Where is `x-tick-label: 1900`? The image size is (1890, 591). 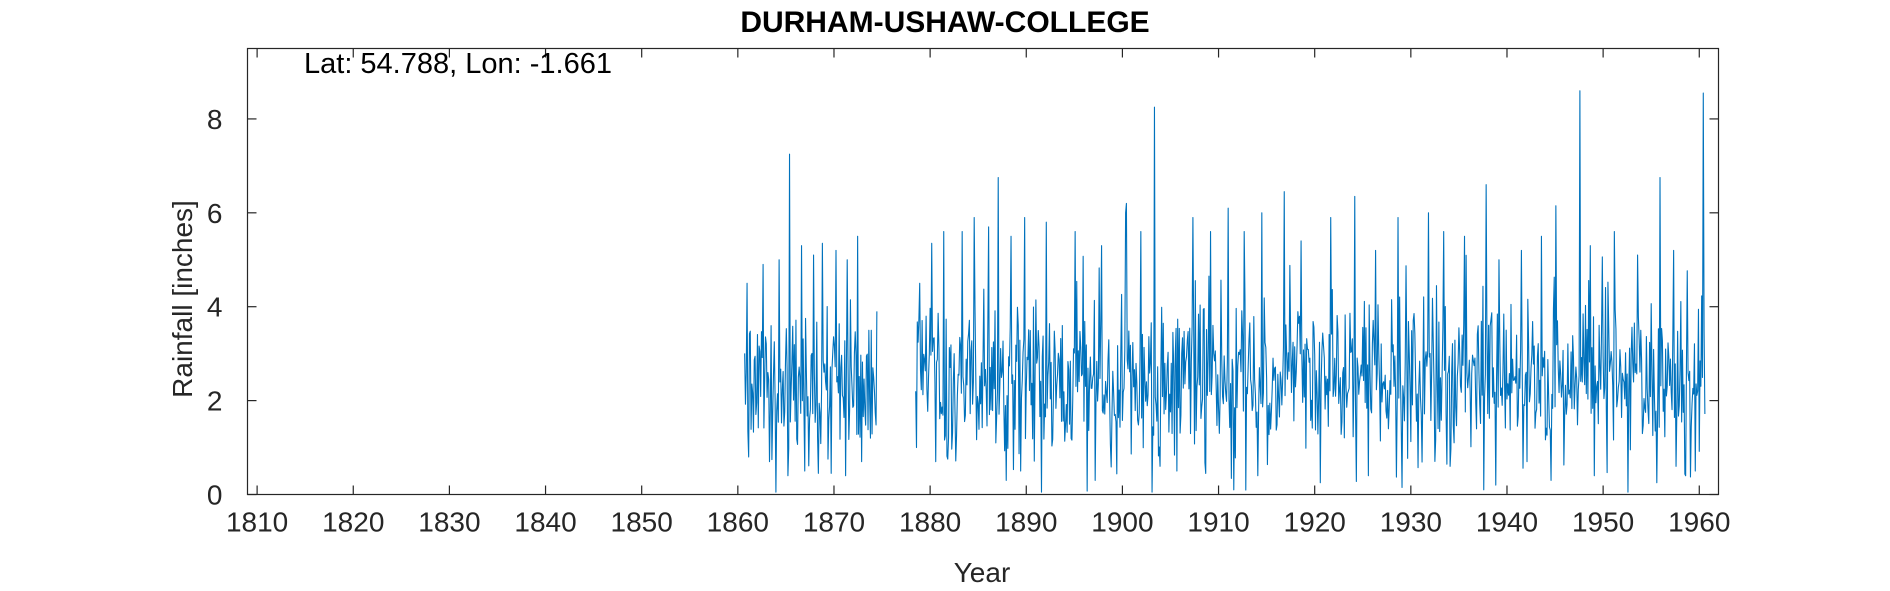 x-tick-label: 1900 is located at coordinates (1122, 522).